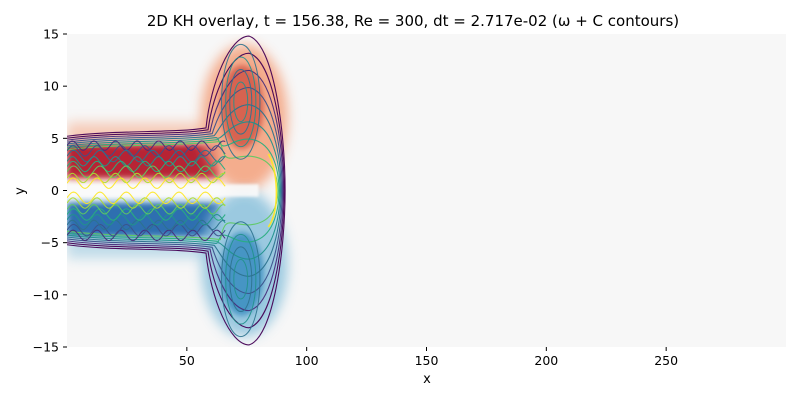  What do you see at coordinates (20, 191) in the screenshot?
I see `y-axis-label: y` at bounding box center [20, 191].